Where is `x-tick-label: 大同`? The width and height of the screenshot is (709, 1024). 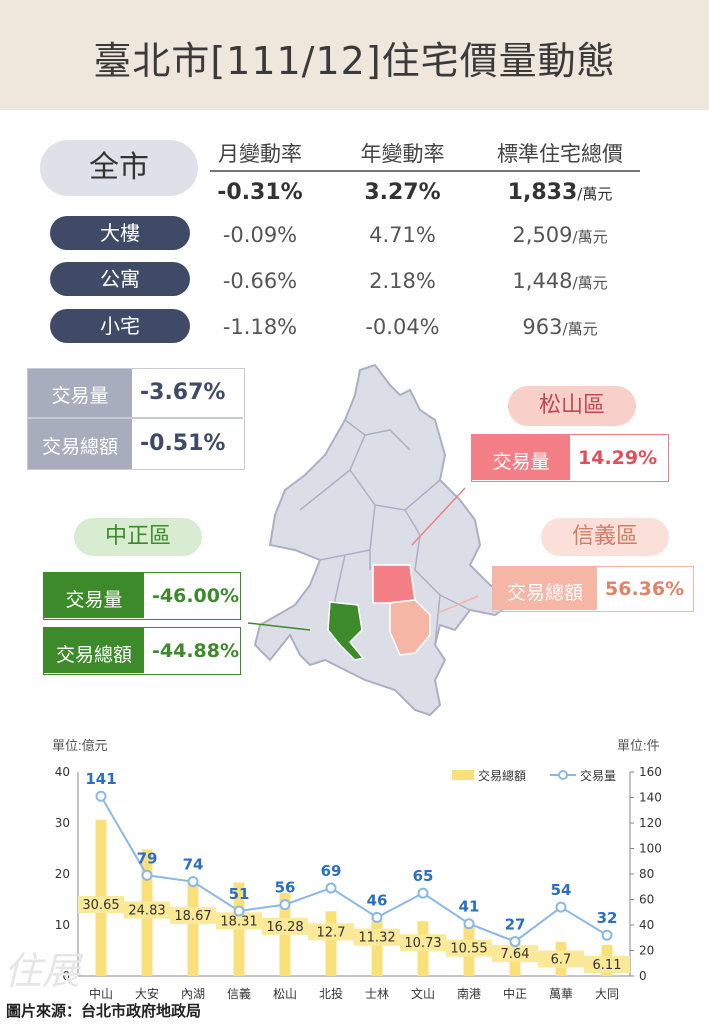 x-tick-label: 大同 is located at coordinates (607, 994).